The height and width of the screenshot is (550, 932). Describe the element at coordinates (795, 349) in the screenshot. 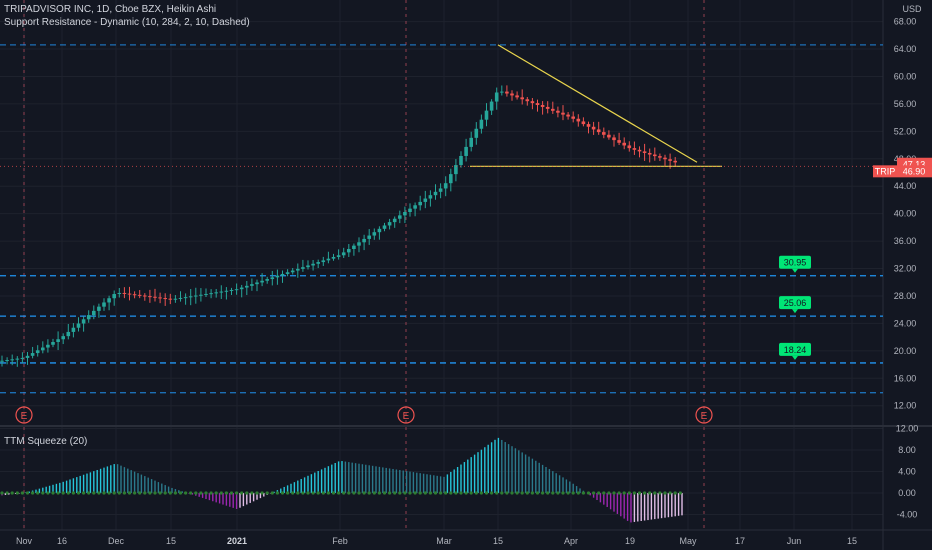

I see `sr-level-badge` at that location.